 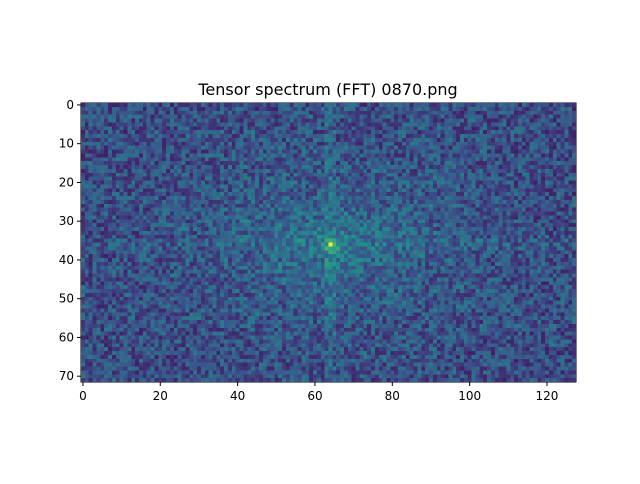 I want to click on x-tick-label: 60, so click(x=314, y=396).